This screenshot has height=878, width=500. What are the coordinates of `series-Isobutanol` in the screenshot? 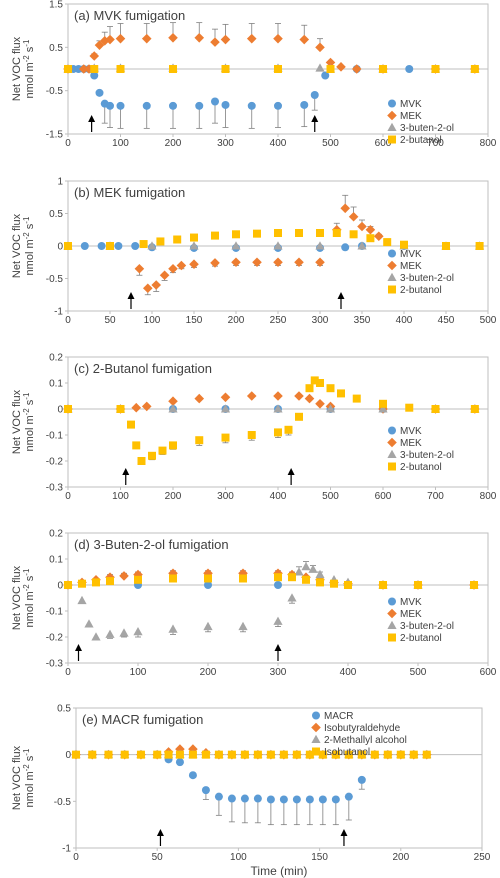 It's located at (251, 754).